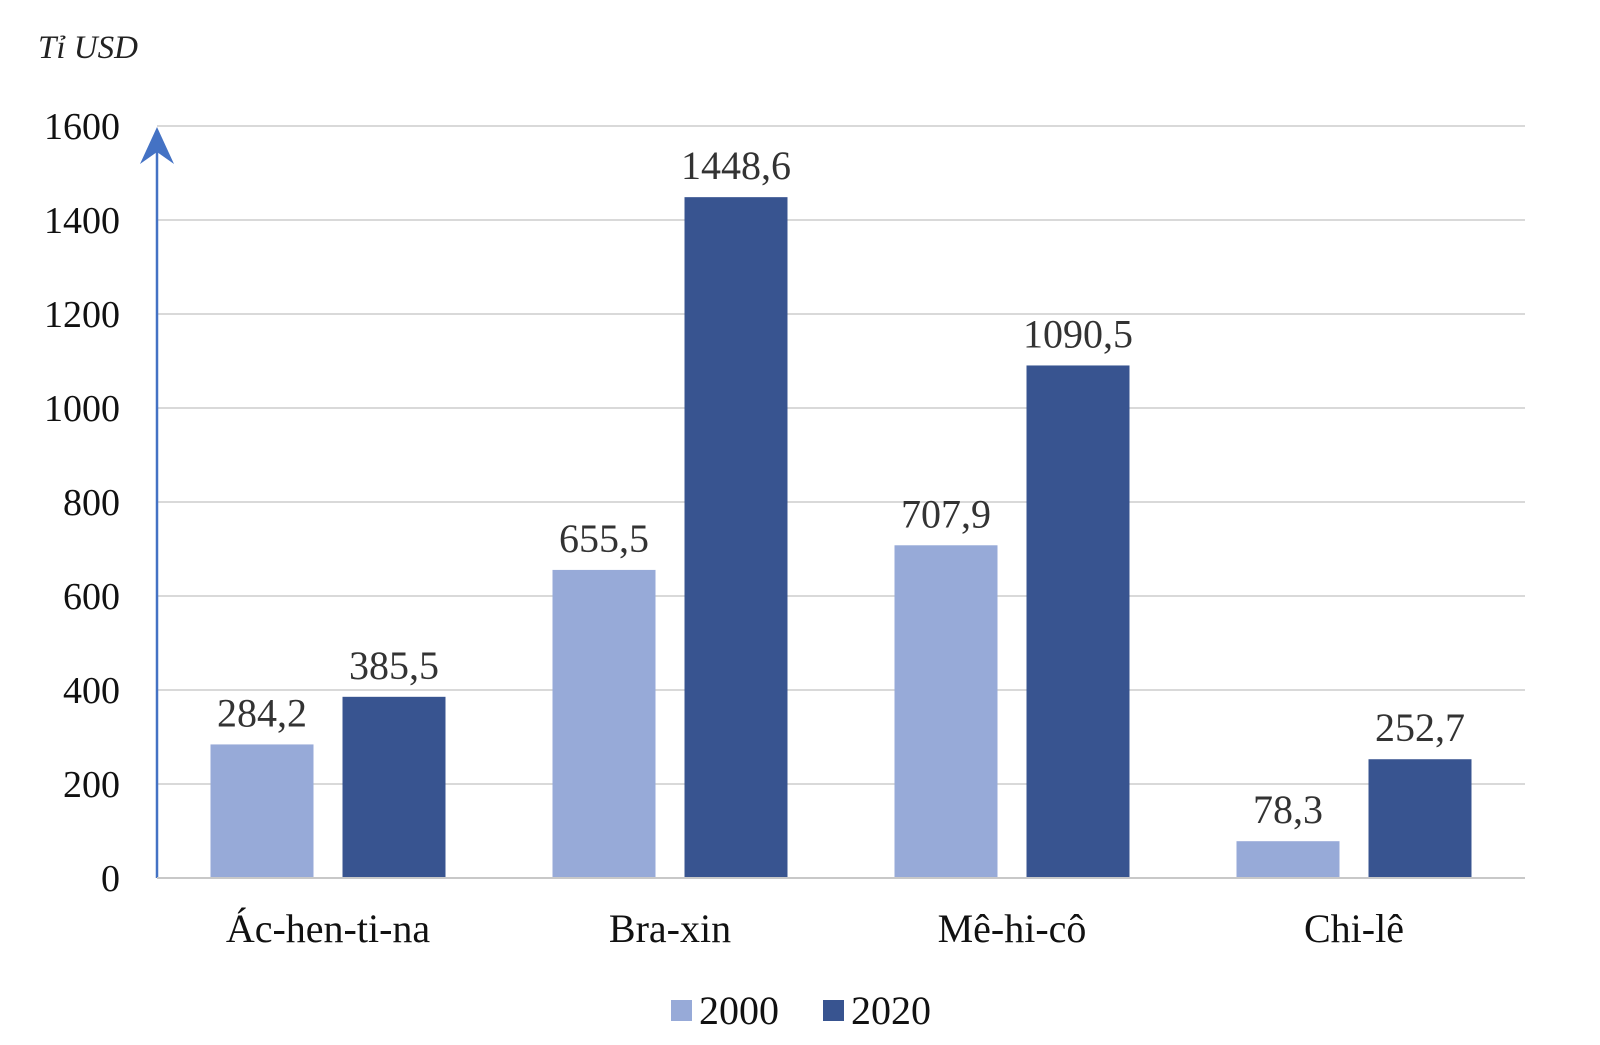 This screenshot has width=1600, height=1045. I want to click on y-tick-label: 0, so click(110, 879).